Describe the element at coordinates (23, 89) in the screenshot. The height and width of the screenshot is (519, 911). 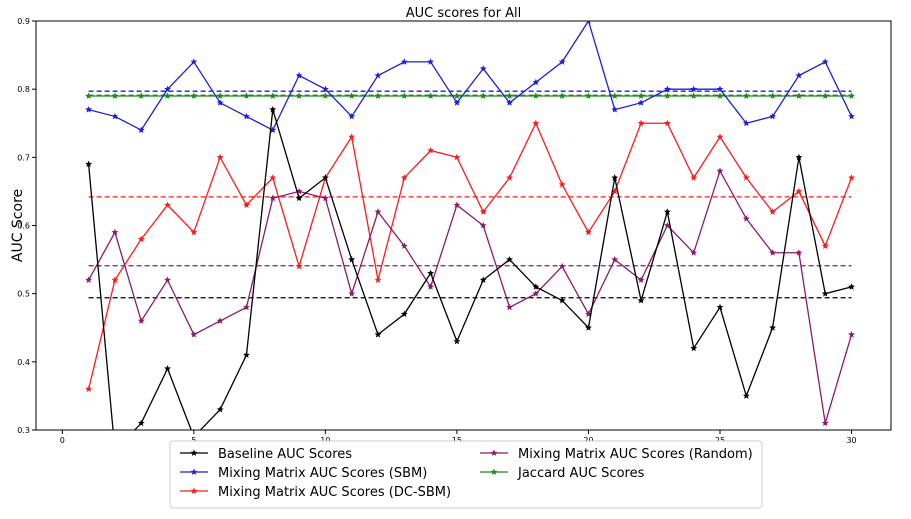
I see `y-tick-label: 0.8` at that location.